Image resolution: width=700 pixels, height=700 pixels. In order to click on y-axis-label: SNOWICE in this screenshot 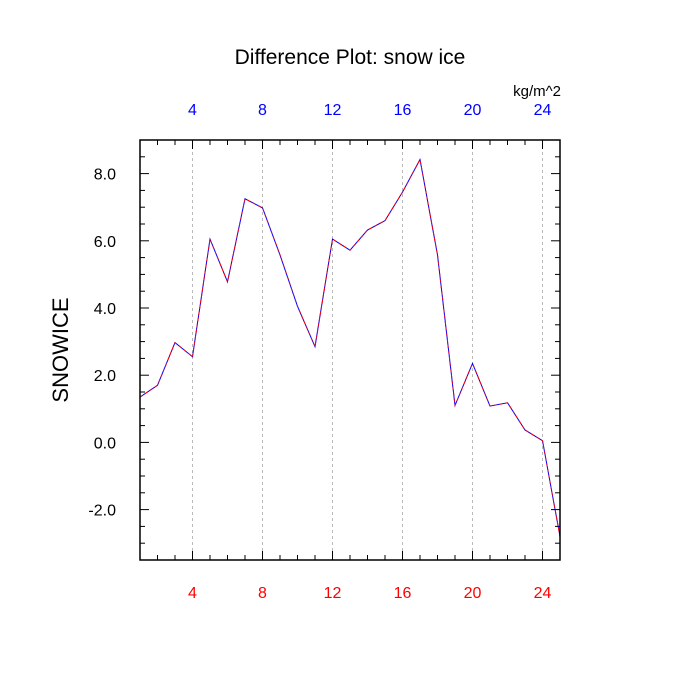, I will do `click(60, 349)`.